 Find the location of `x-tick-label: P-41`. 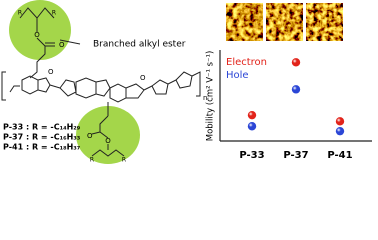

x-tick-label: P-41 is located at coordinates (339, 155).